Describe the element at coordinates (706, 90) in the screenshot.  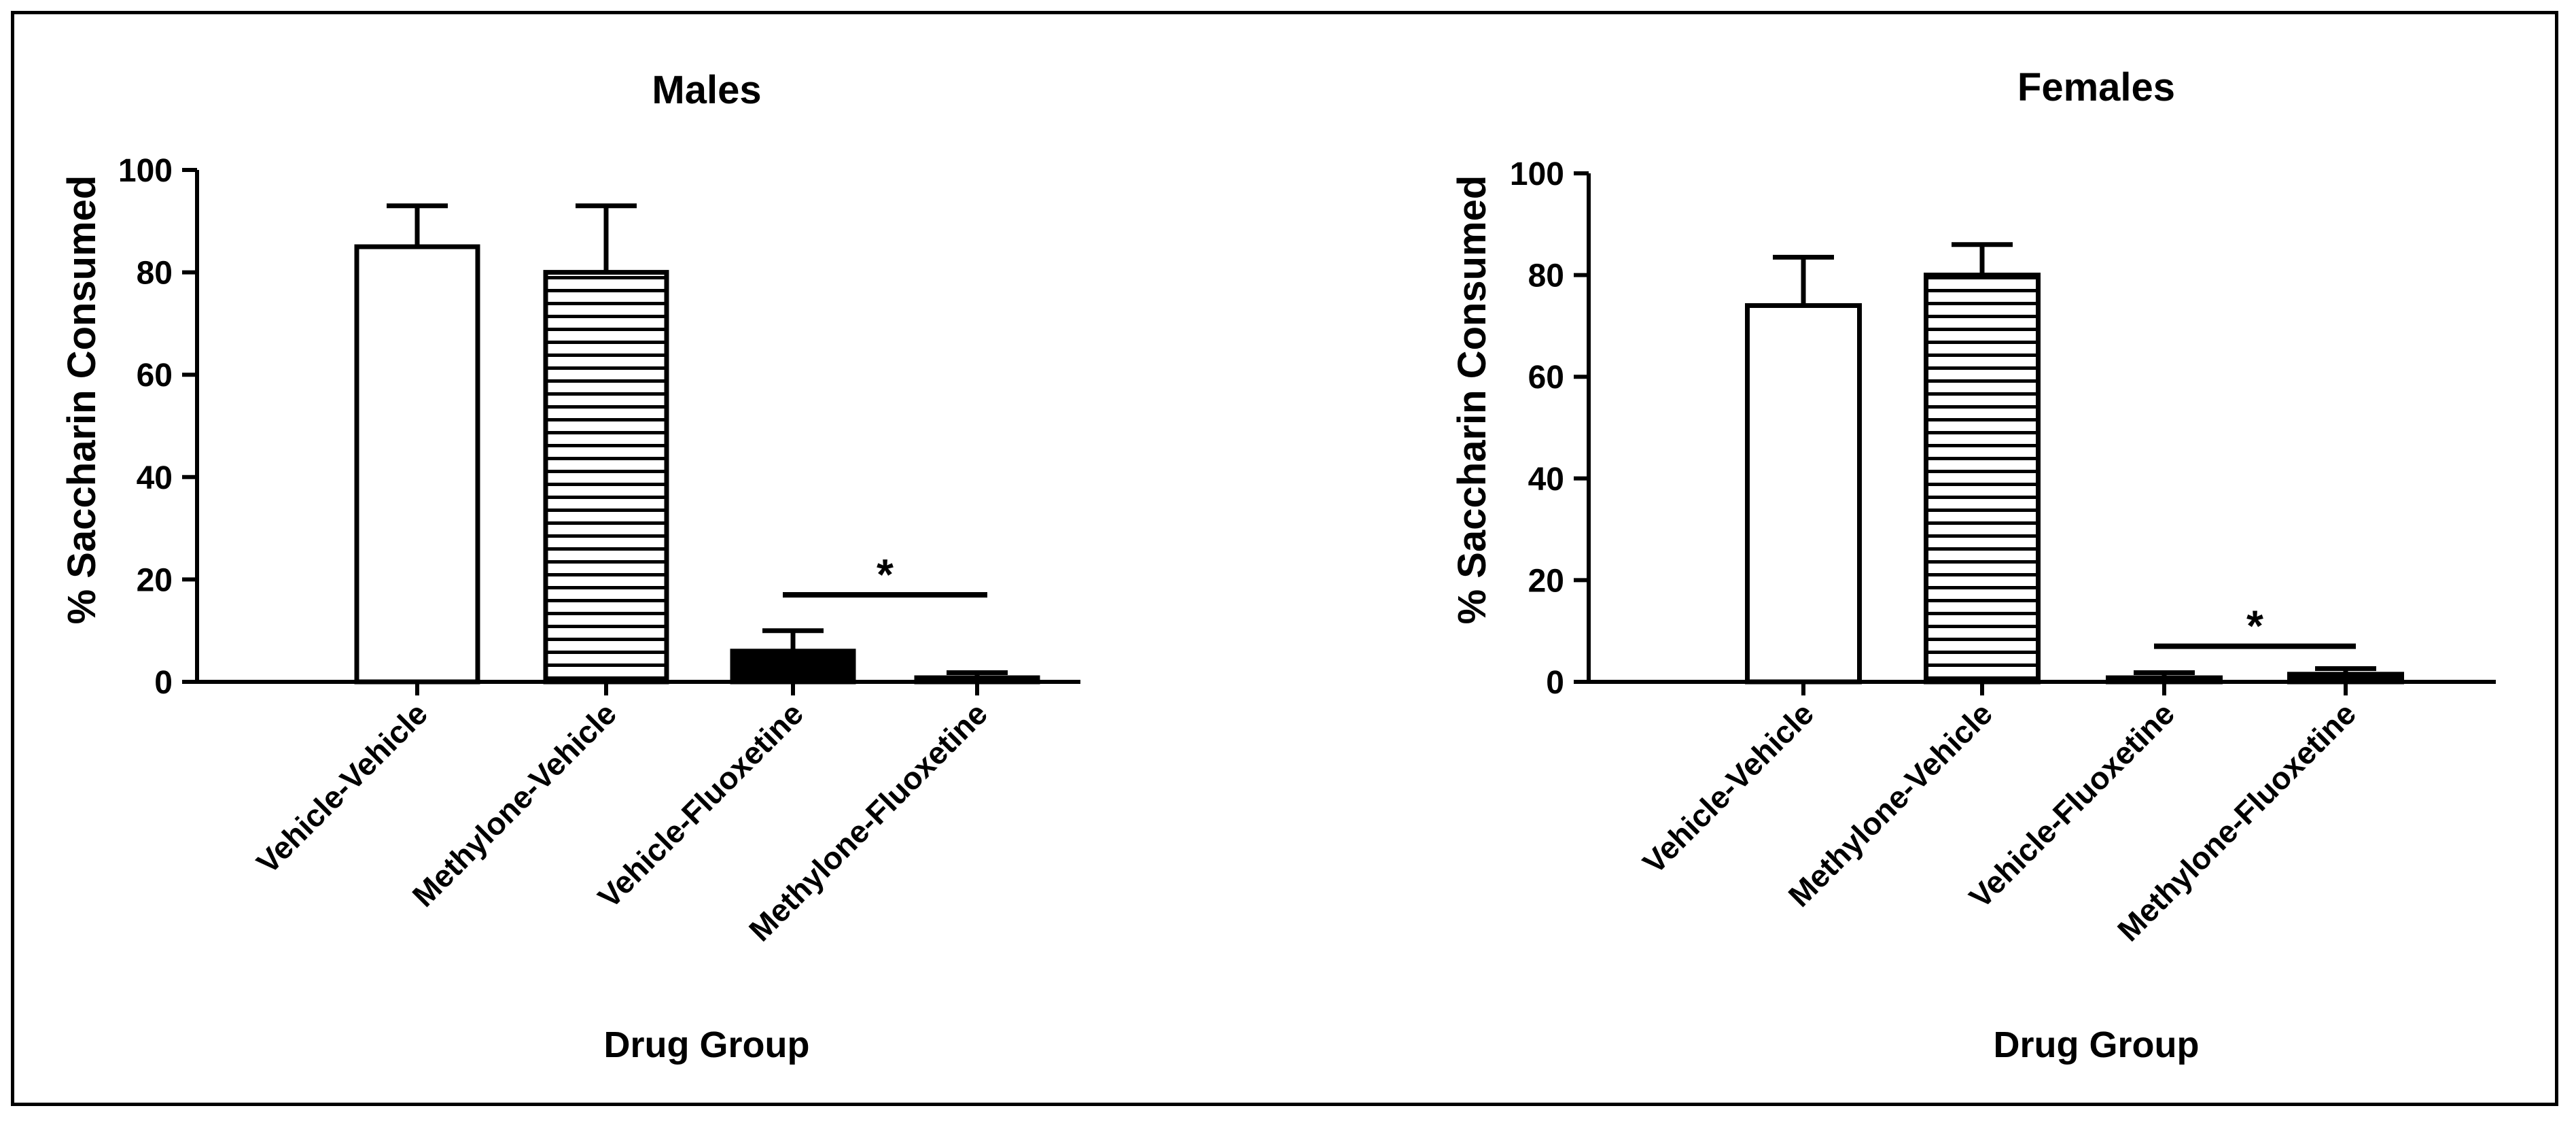
I see `chart-title: Males` at that location.